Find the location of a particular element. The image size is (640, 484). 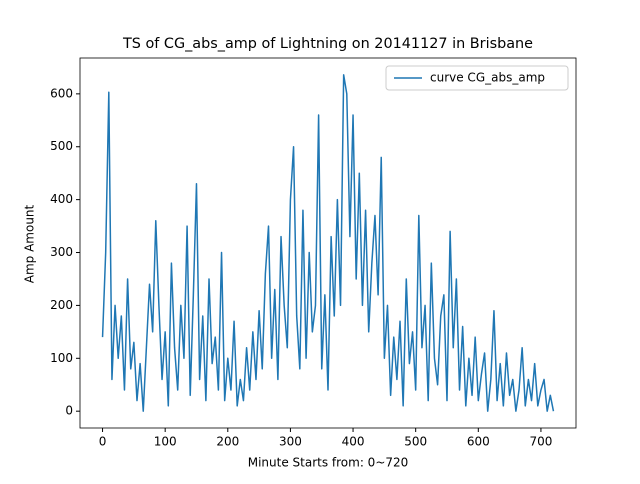

x-tick-label: 700 is located at coordinates (540, 442).